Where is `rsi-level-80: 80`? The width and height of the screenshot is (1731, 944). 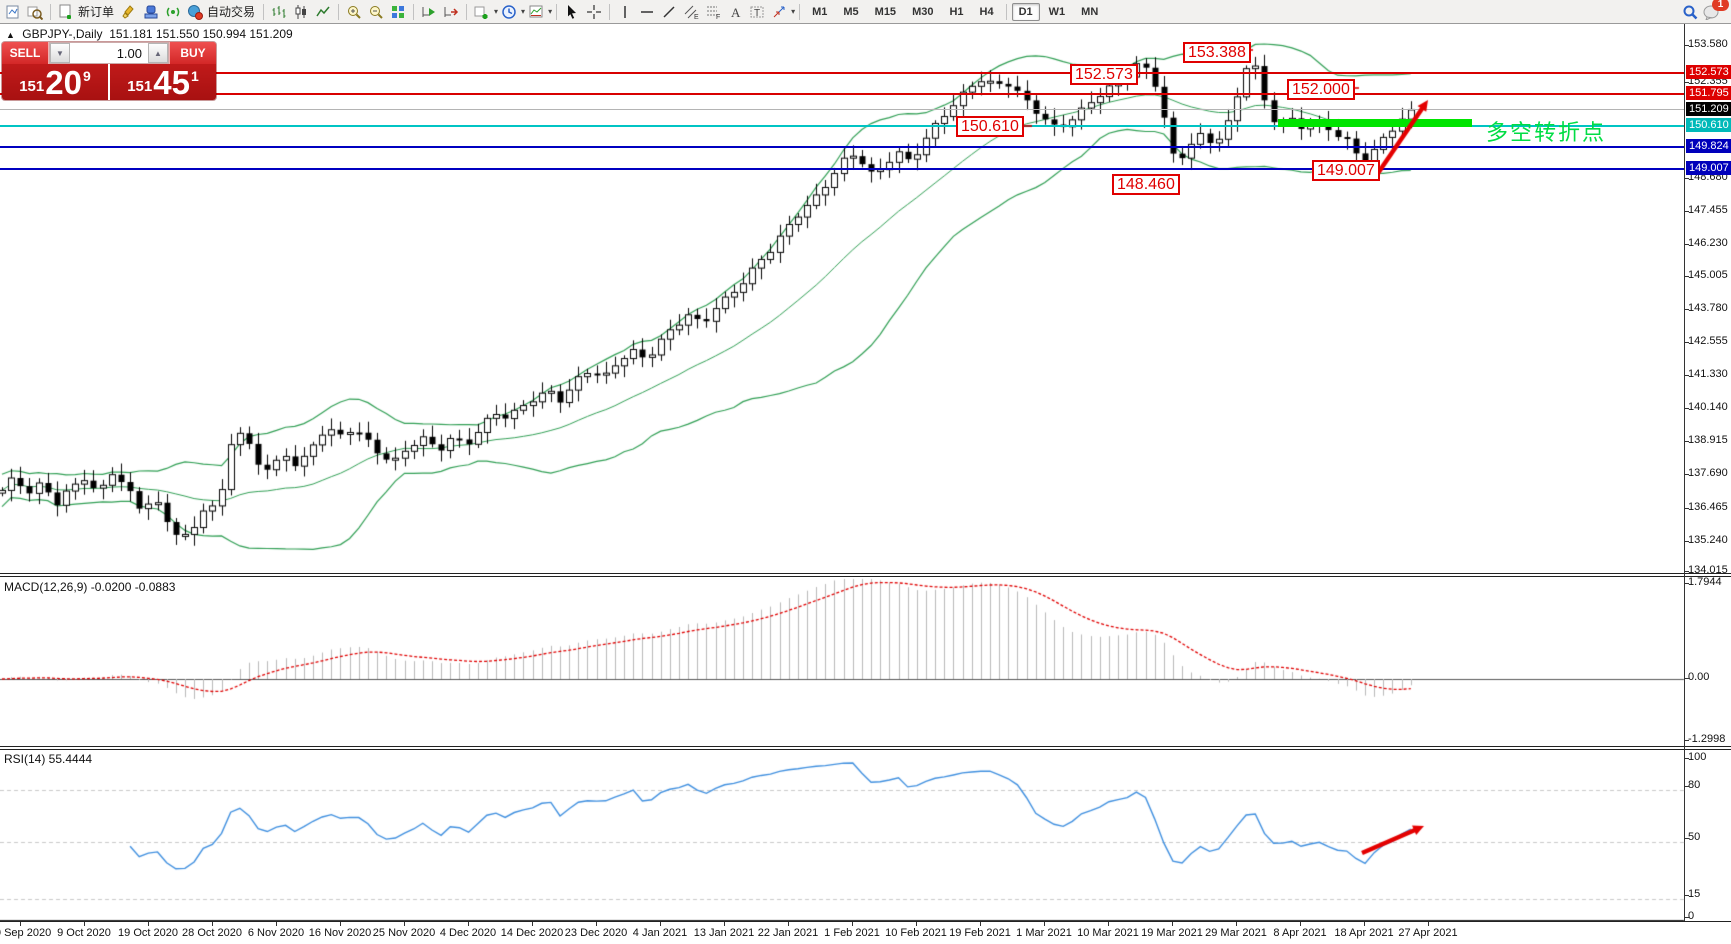 rsi-level-80: 80 is located at coordinates (1694, 784).